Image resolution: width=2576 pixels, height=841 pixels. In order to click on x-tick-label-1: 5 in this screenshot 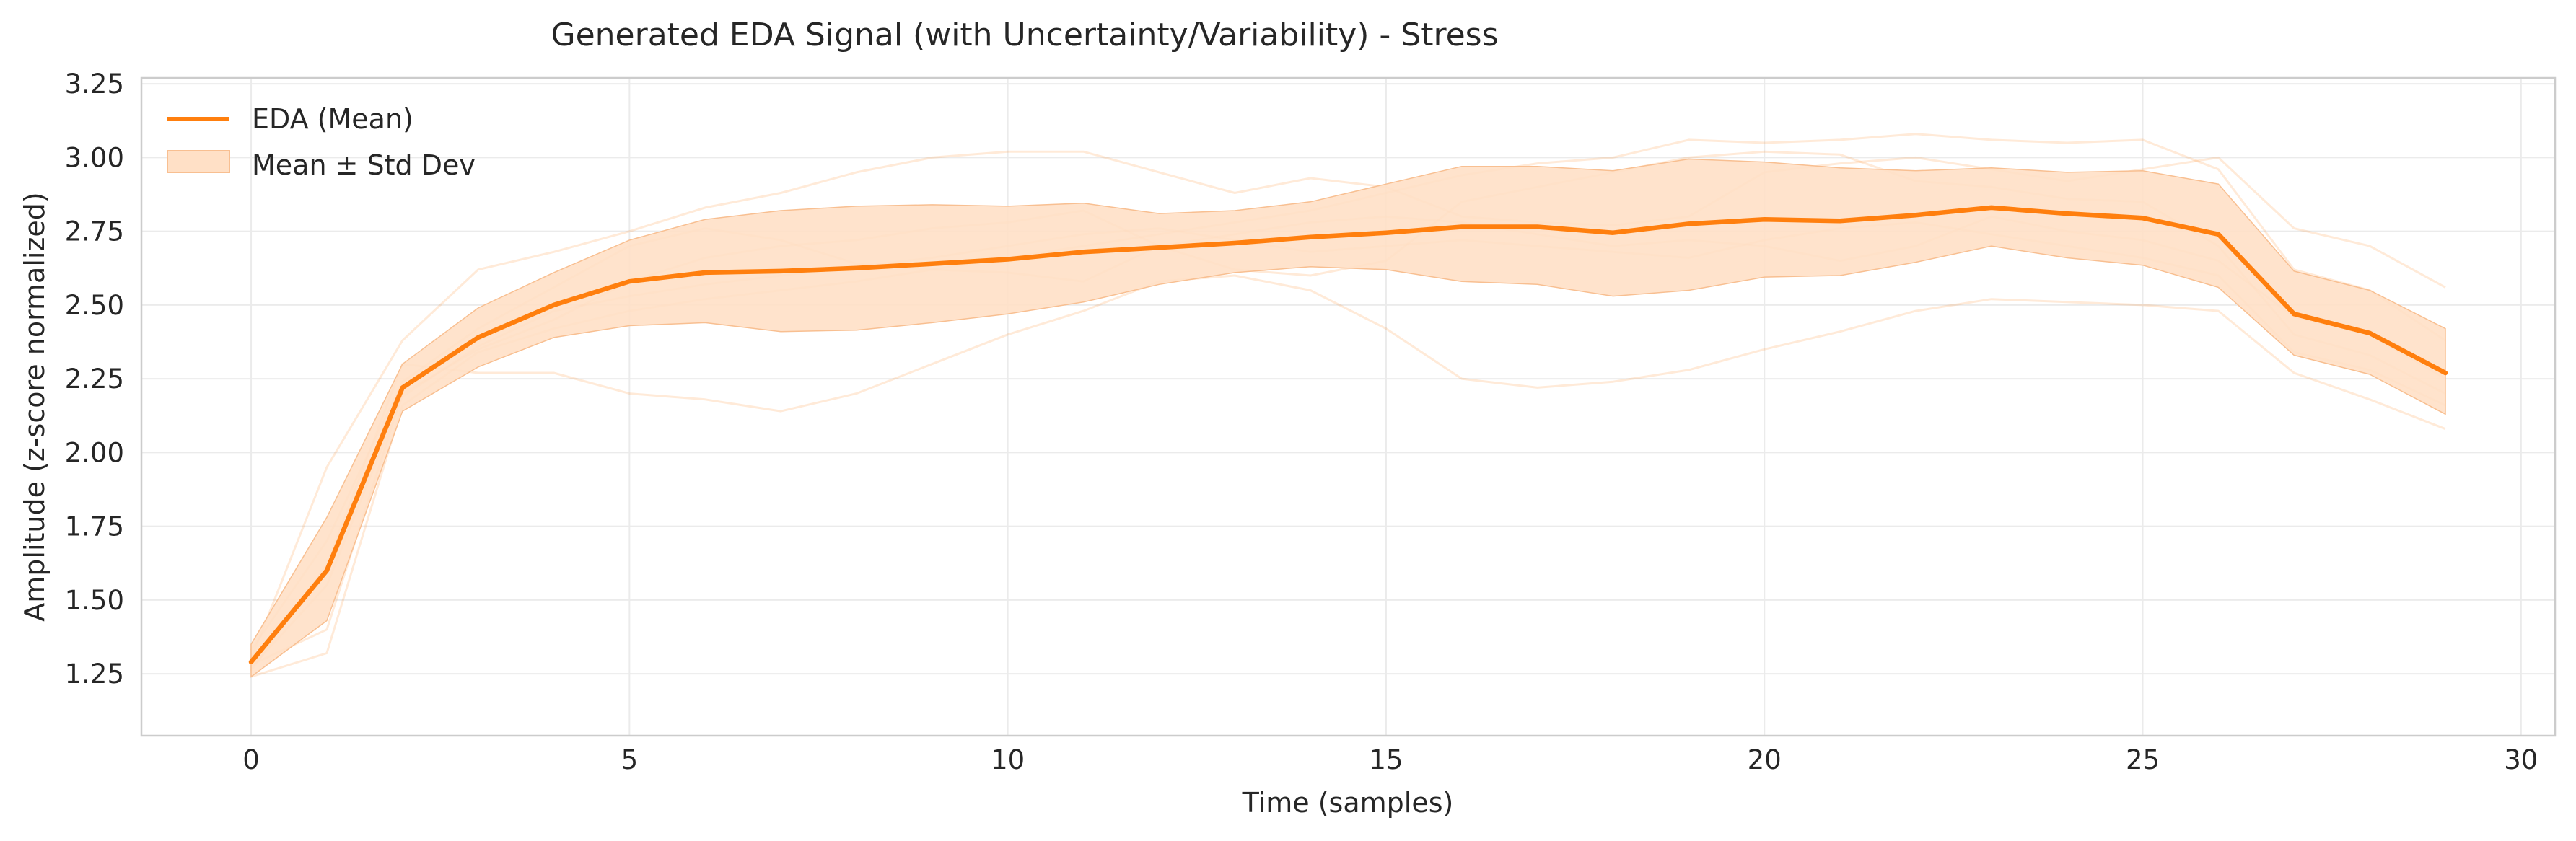, I will do `click(630, 759)`.